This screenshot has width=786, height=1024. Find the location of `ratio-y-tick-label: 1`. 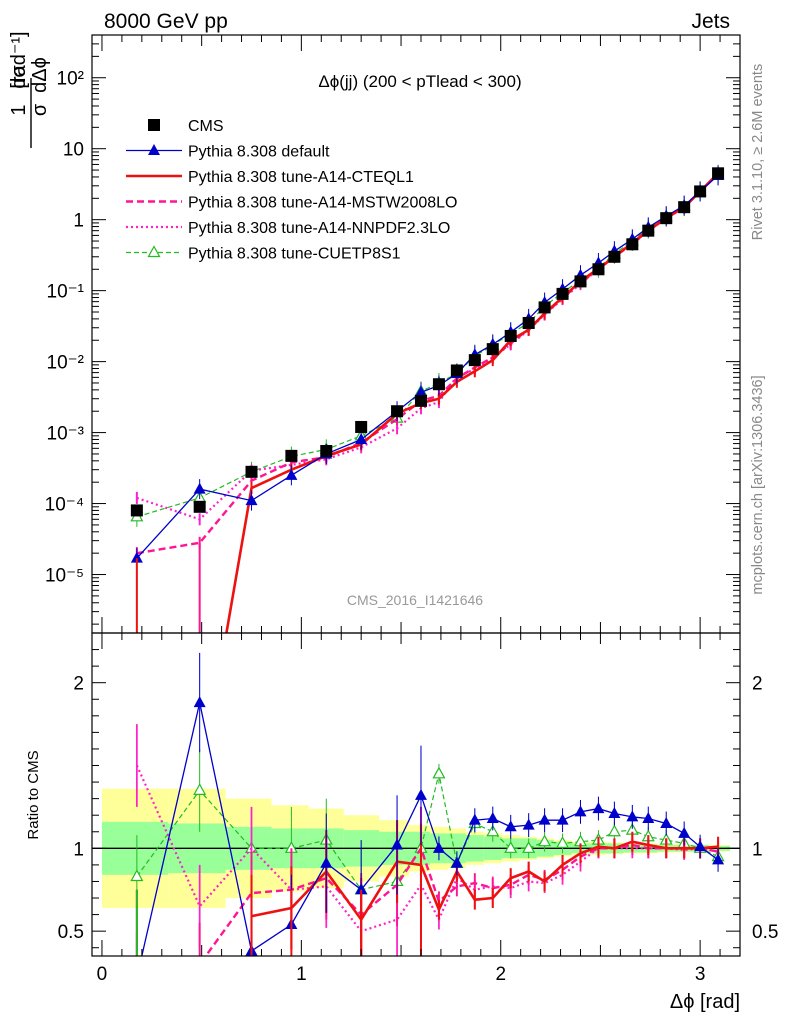

ratio-y-tick-label: 1 is located at coordinates (78, 849).